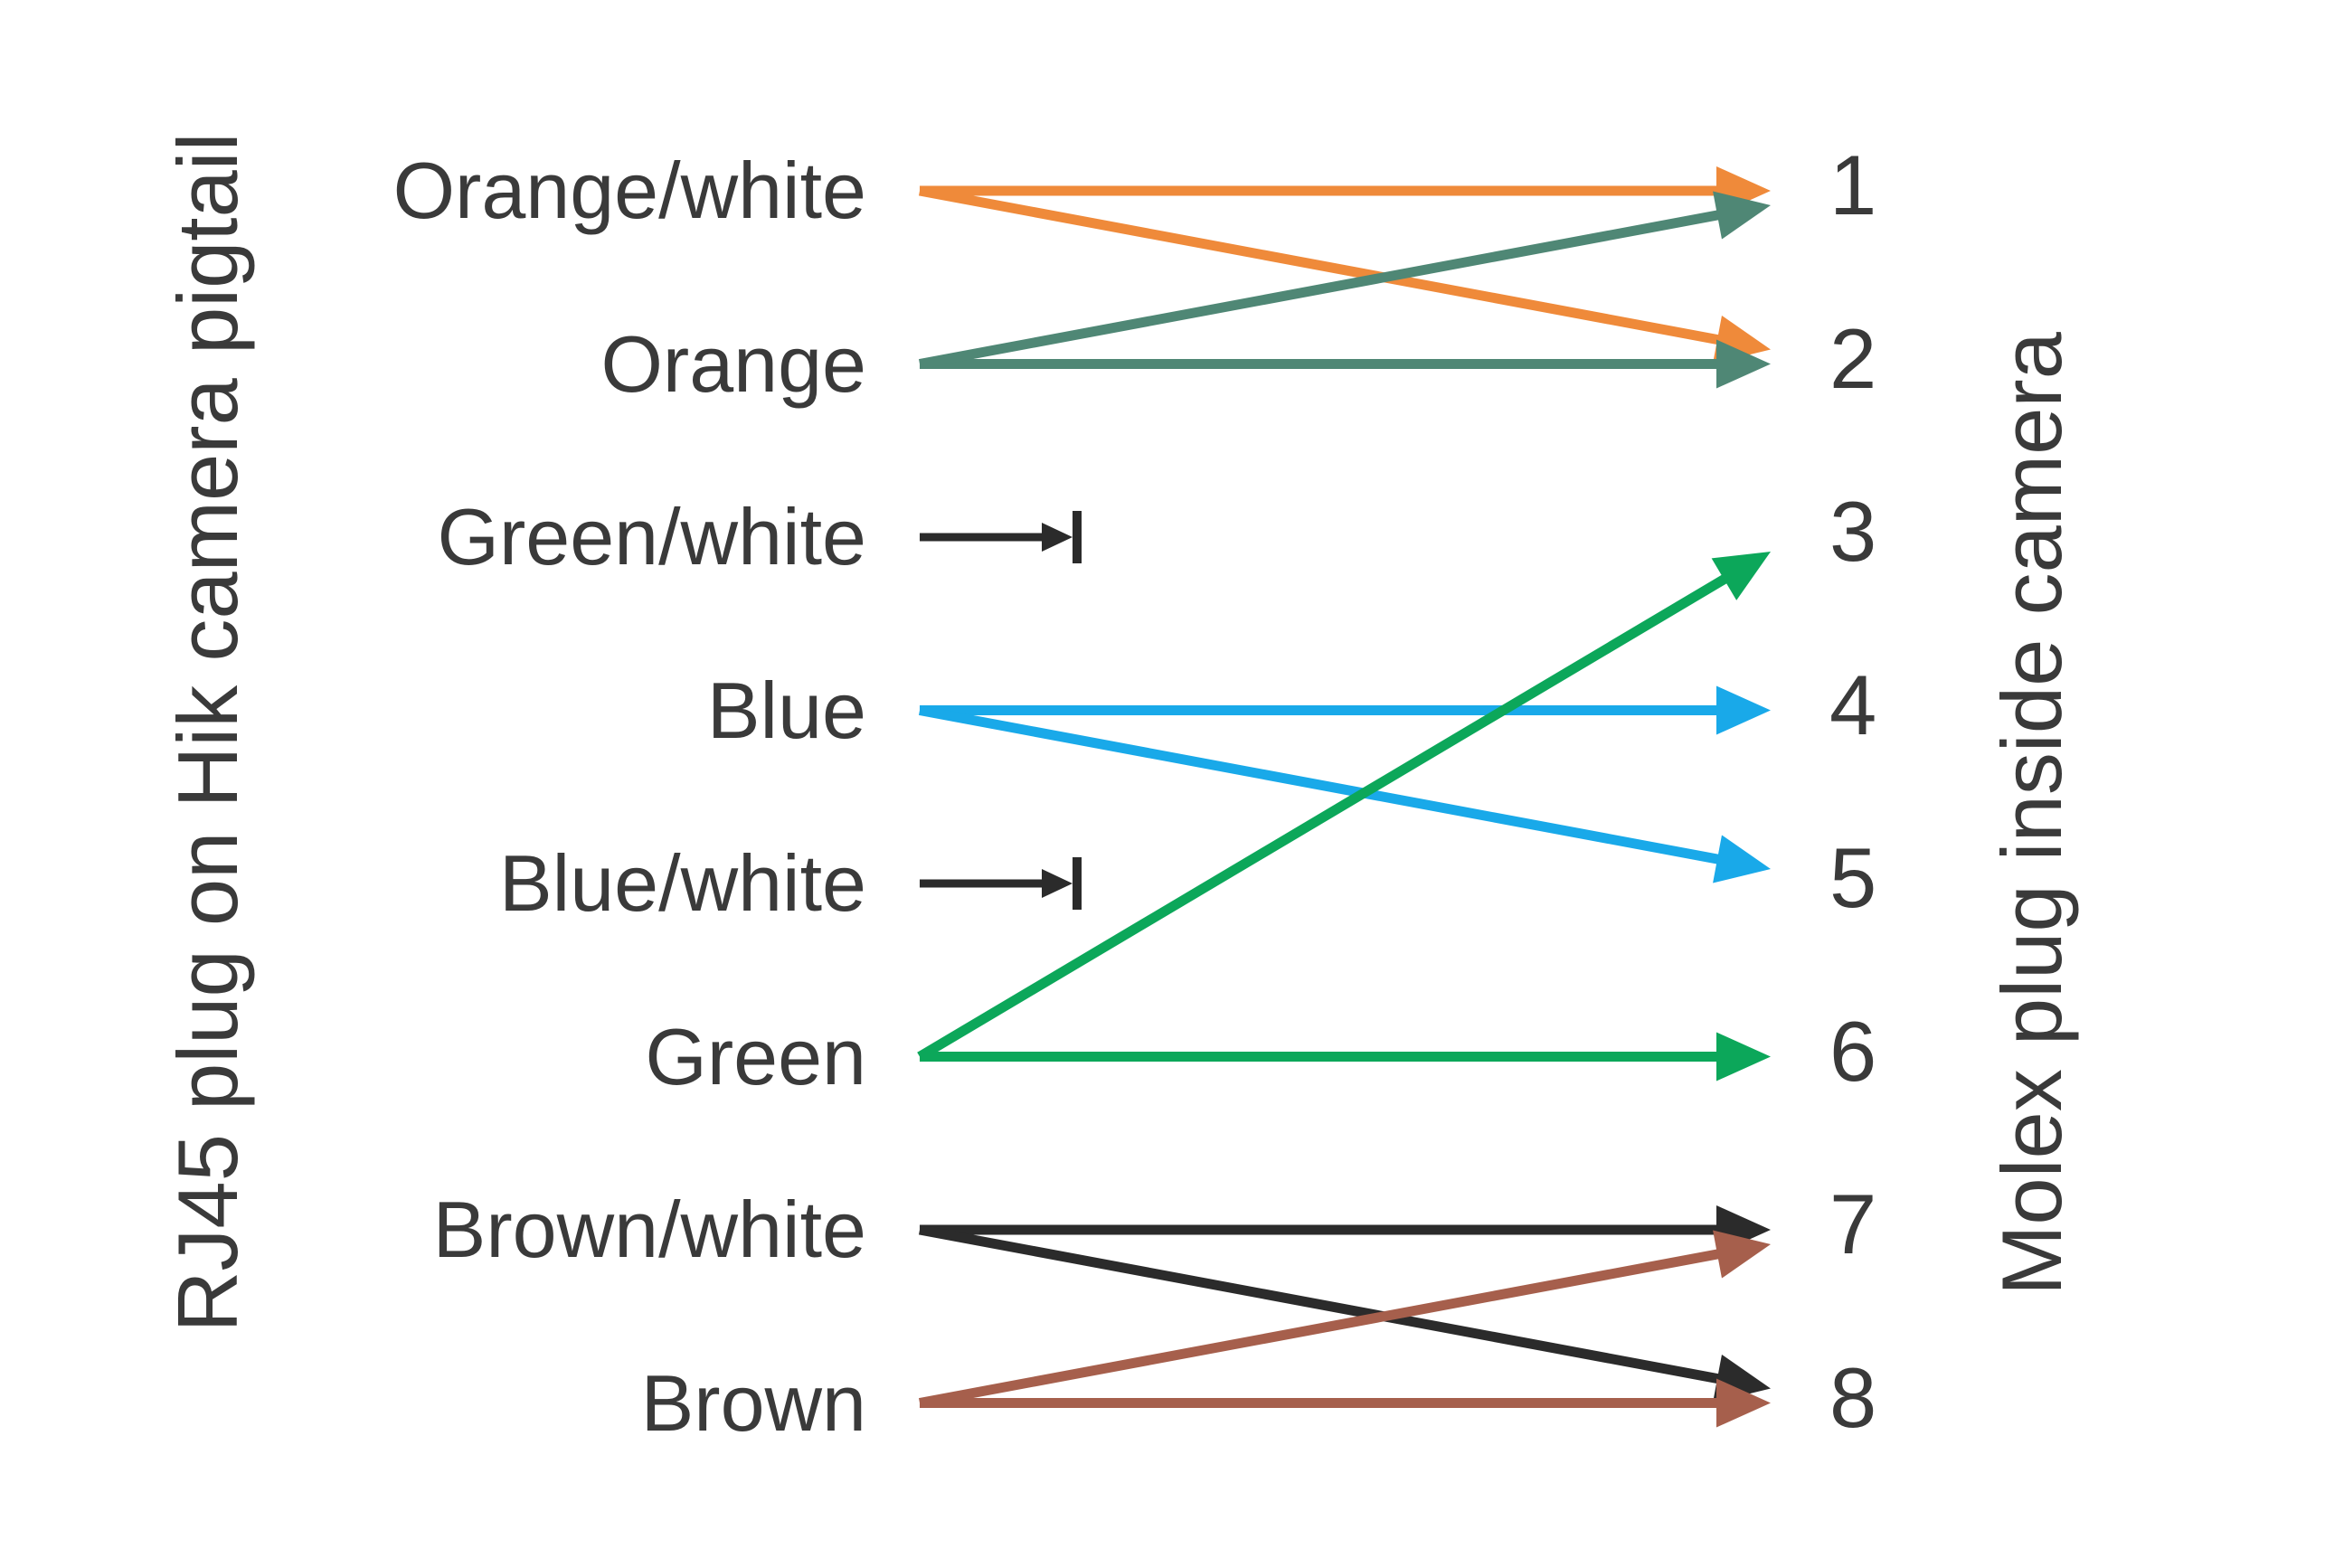  I want to click on pin-number-1: 1, so click(1853, 184).